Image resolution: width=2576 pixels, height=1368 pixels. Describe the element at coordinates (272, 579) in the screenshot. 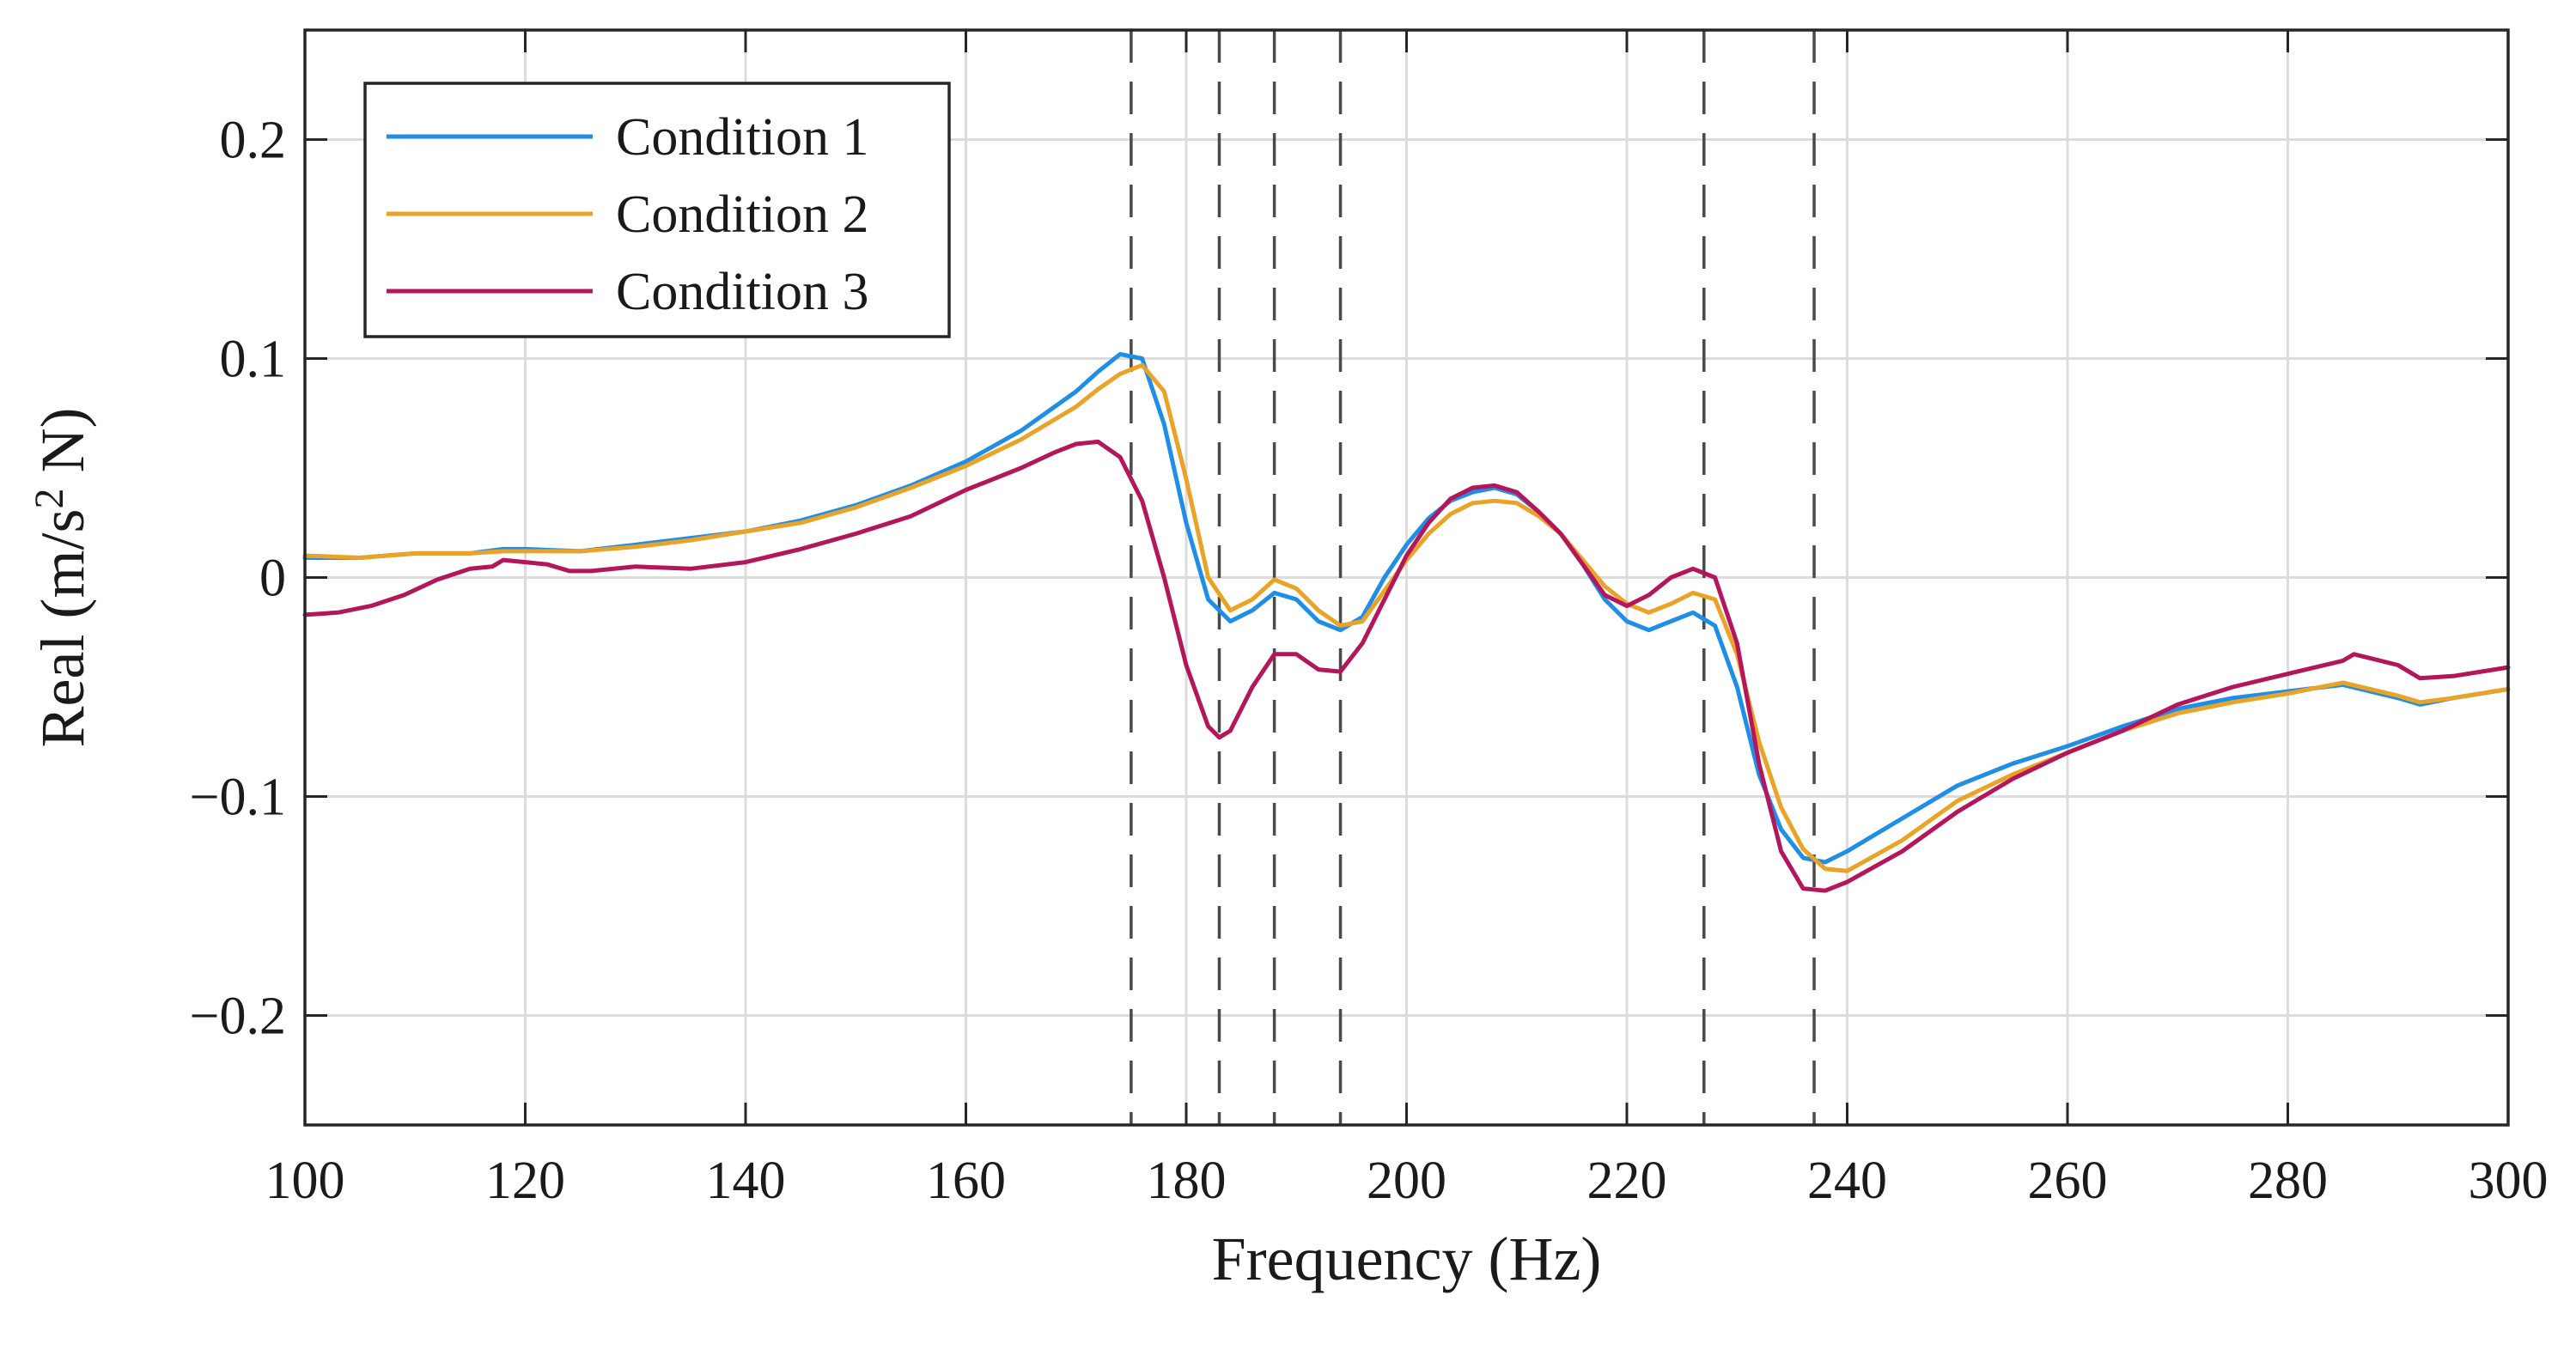

I see `y-tick-label: 0` at that location.